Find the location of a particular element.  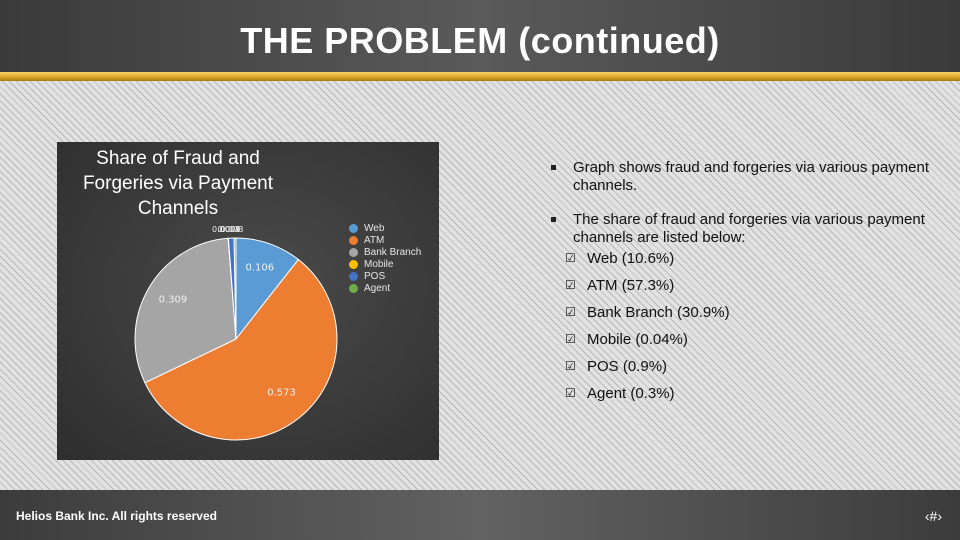

sub-bullet-text: POS (0.9%) is located at coordinates (627, 366).